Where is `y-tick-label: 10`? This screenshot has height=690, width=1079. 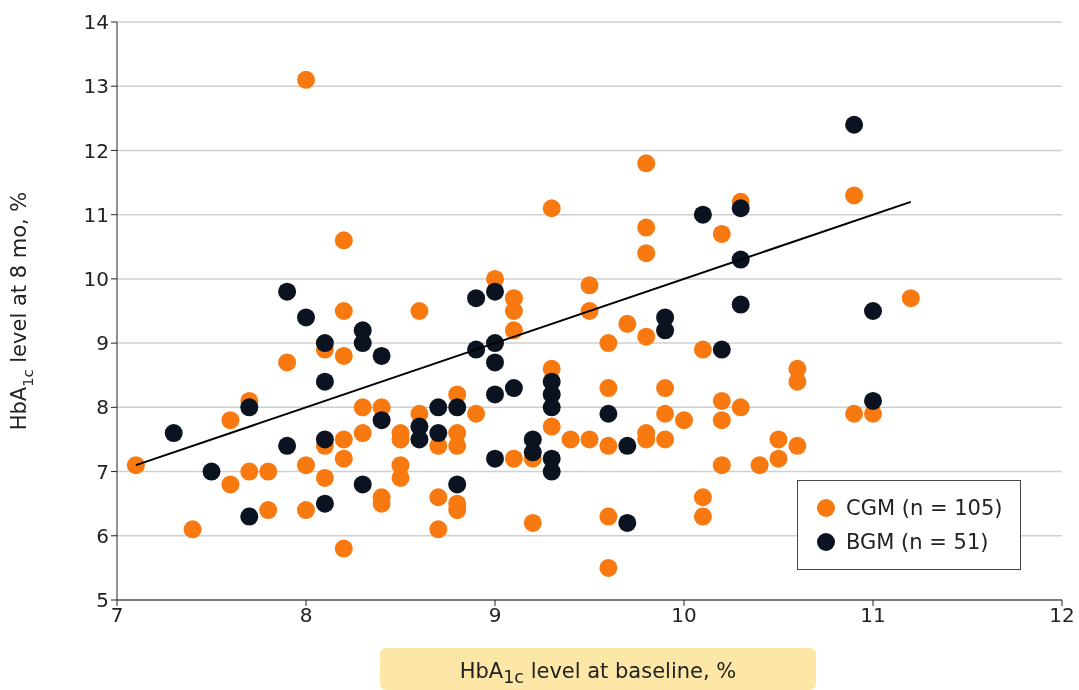 y-tick-label: 10 is located at coordinates (96, 278).